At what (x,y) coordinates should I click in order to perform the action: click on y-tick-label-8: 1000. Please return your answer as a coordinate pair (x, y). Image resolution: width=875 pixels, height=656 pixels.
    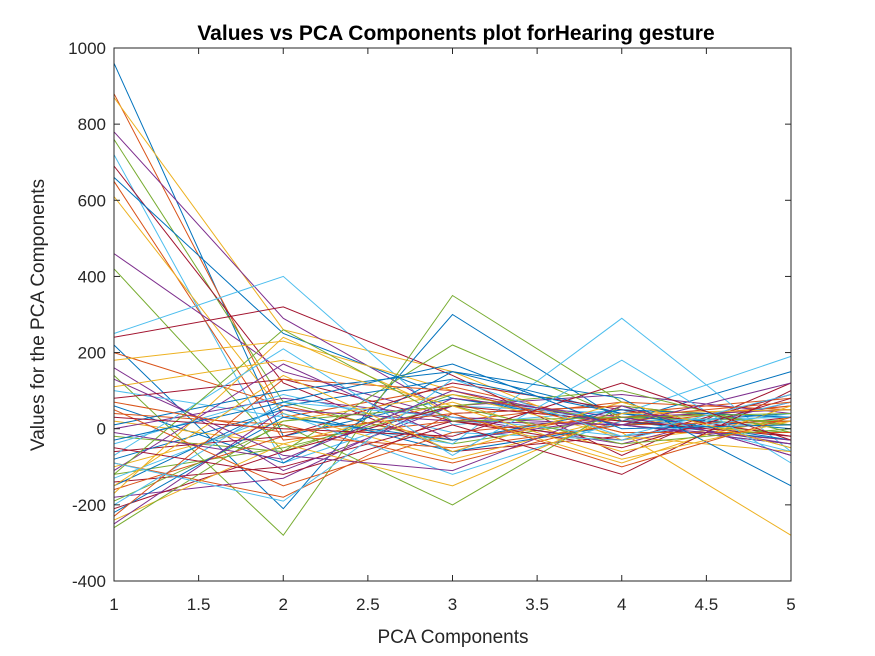
    Looking at the image, I should click on (87, 48).